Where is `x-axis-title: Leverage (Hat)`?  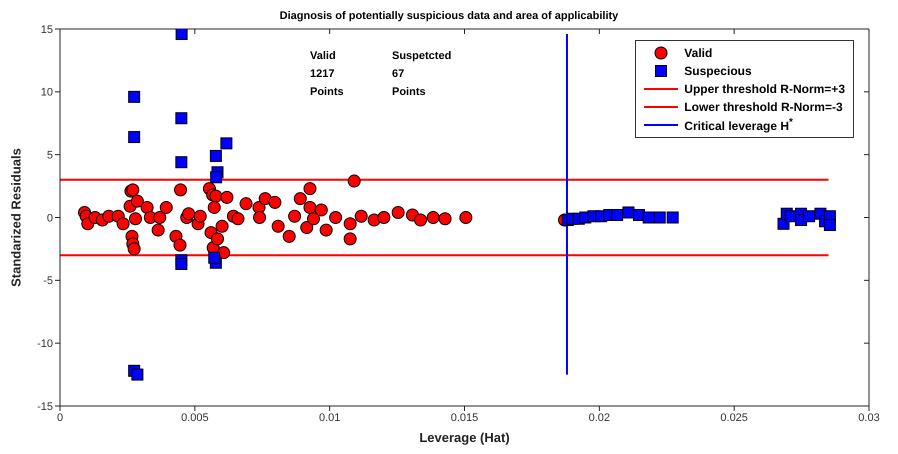
x-axis-title: Leverage (Hat) is located at coordinates (464, 437).